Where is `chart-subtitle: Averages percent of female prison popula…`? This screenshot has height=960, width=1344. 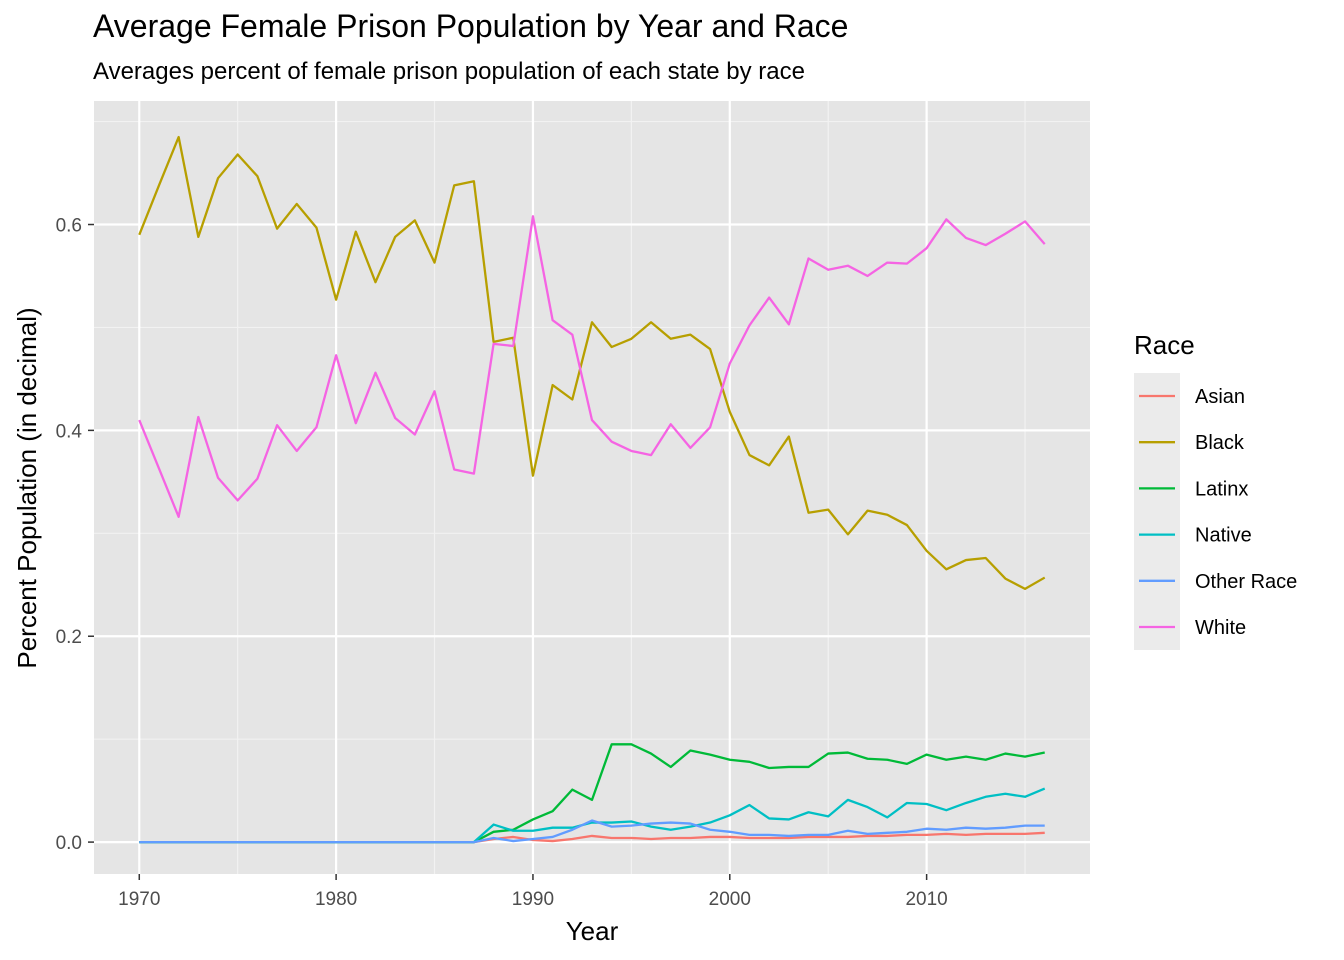 chart-subtitle: Averages percent of female prison popula… is located at coordinates (449, 71).